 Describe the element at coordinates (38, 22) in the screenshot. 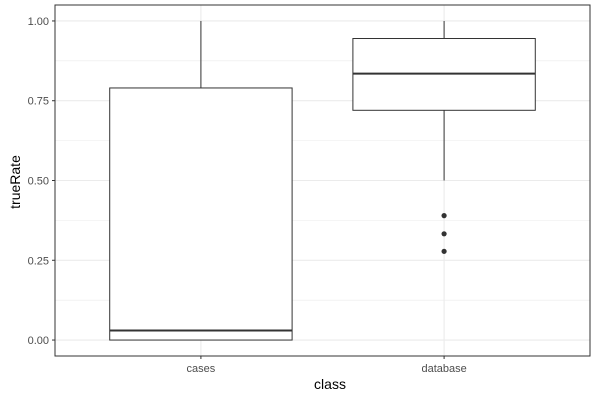

I see `y-tick-label: 1.00` at that location.